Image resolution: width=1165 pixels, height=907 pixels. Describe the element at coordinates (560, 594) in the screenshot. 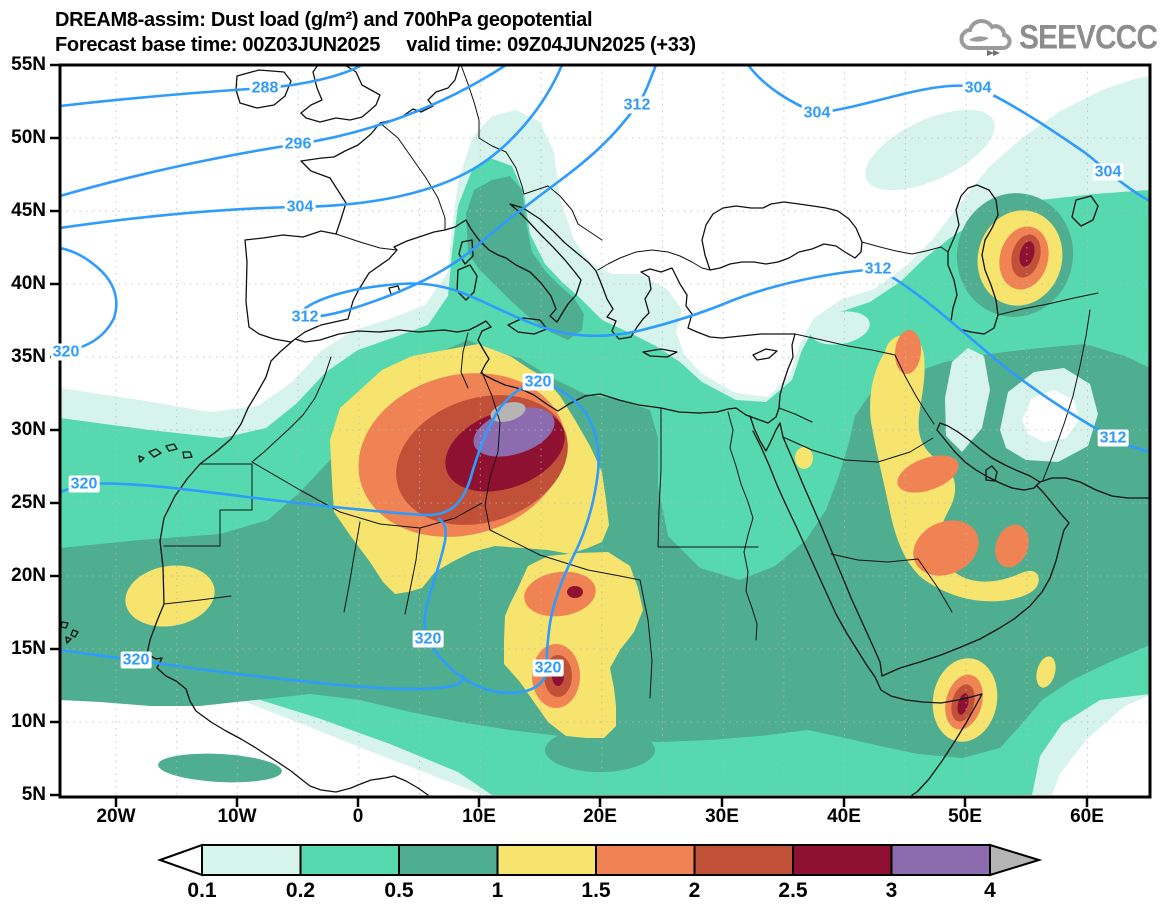

I see `dust-level-1.5-chad-n` at that location.